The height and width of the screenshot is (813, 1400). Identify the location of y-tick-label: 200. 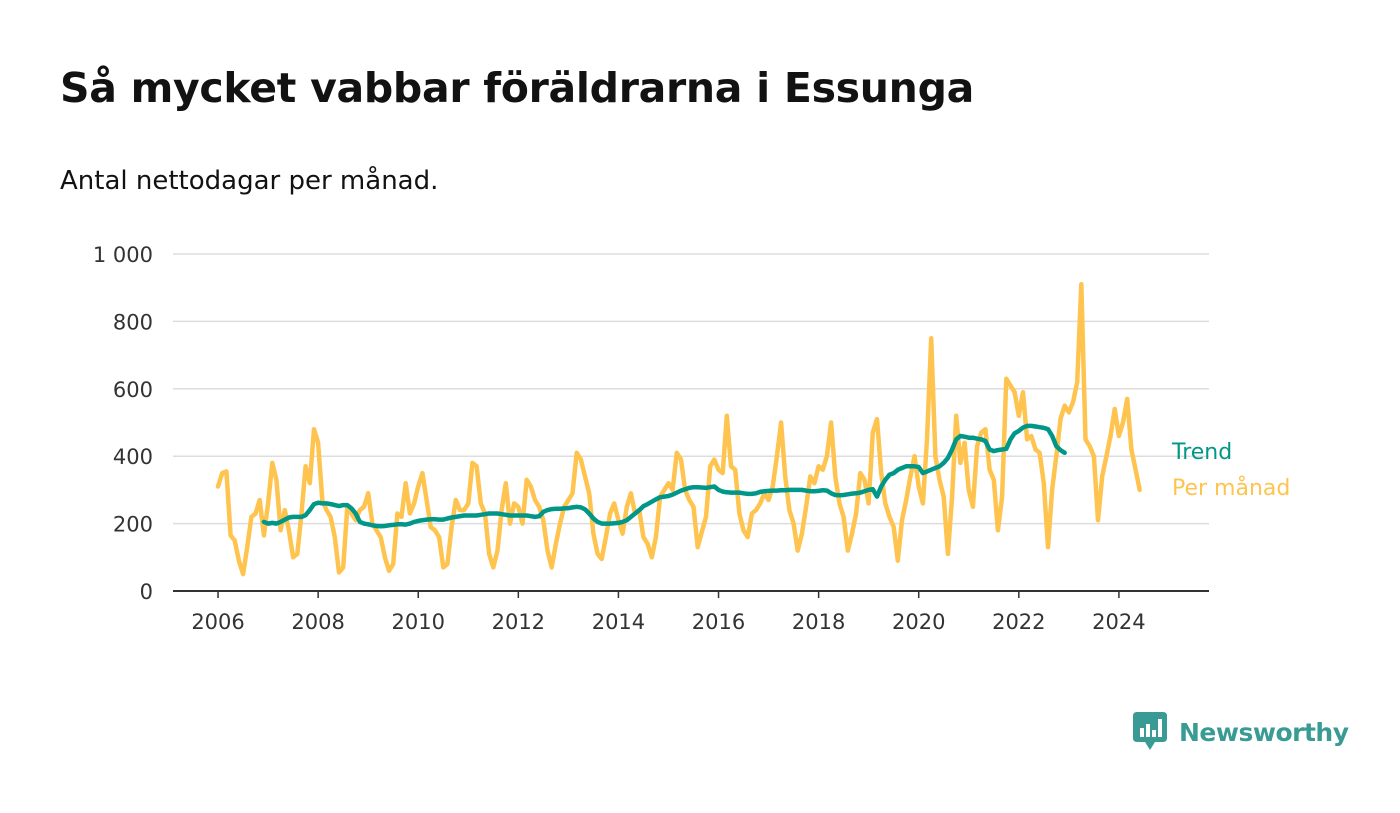
(133, 525).